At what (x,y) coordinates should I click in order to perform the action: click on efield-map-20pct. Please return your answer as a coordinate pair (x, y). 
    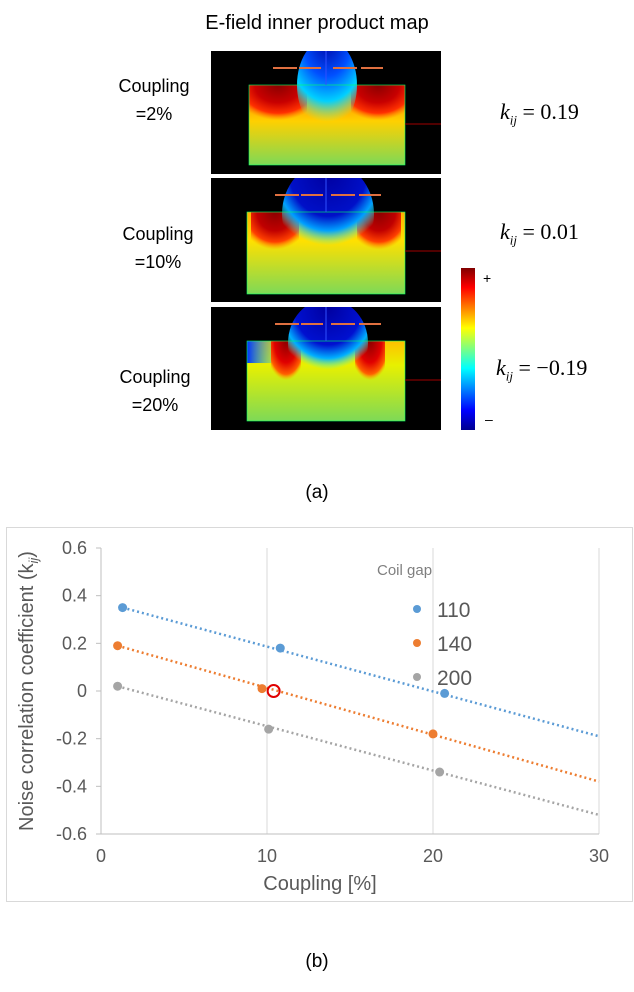
    Looking at the image, I should click on (326, 368).